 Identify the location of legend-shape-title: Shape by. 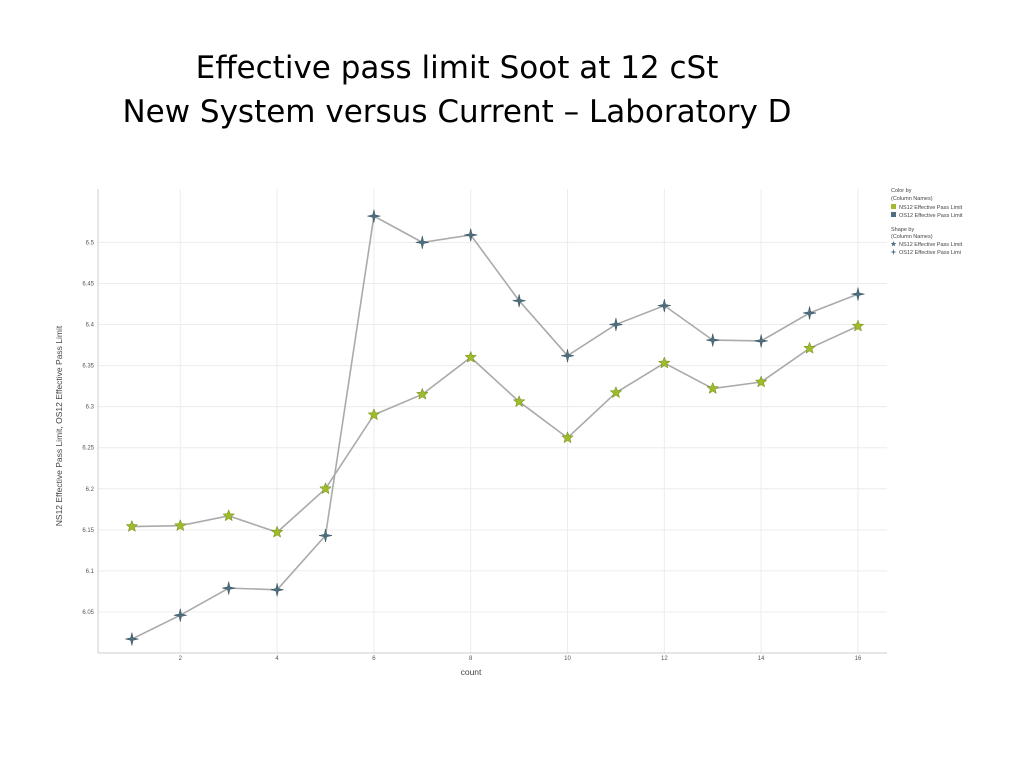
(902, 230).